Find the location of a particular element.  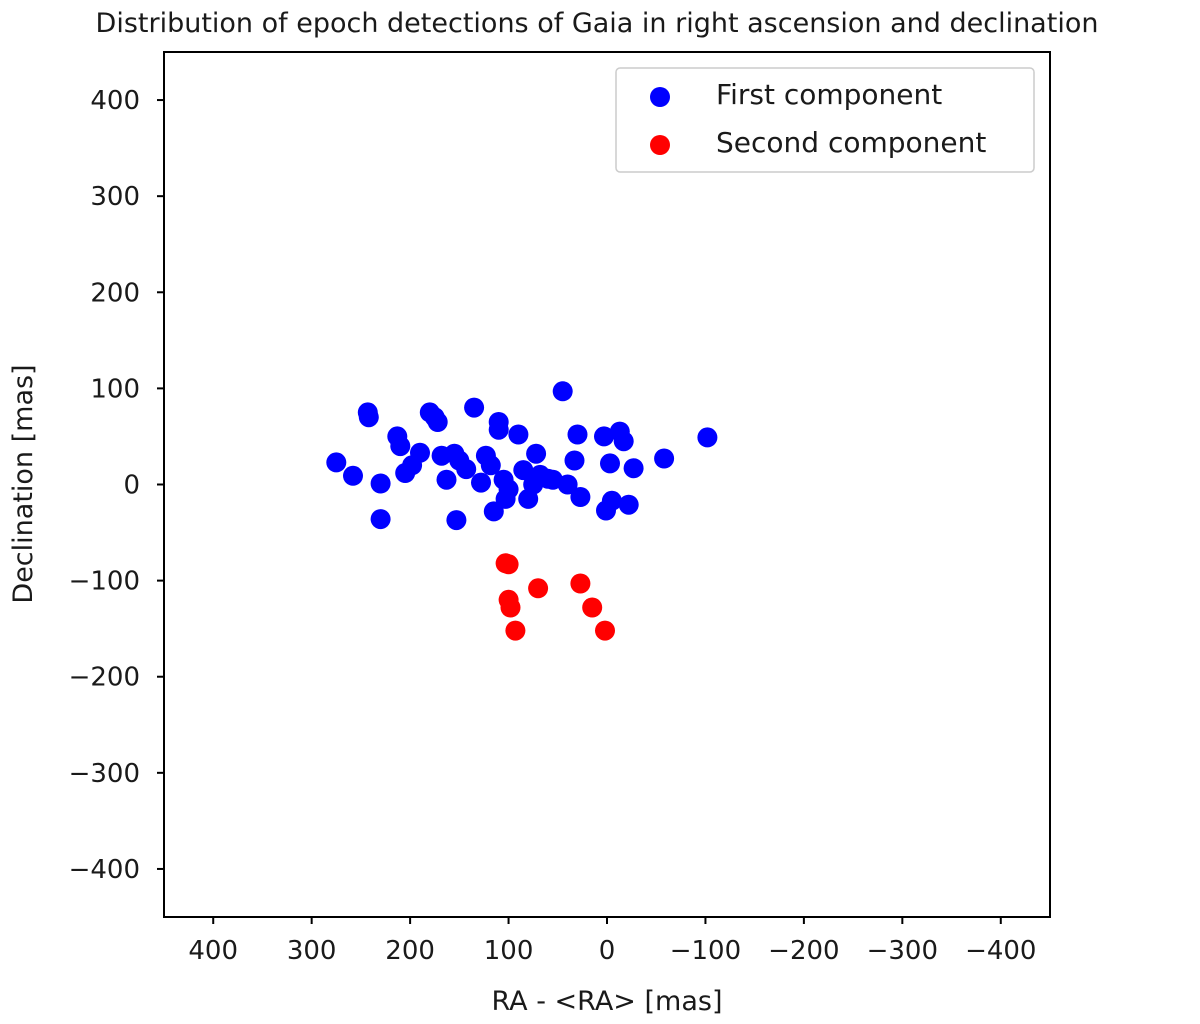

legend-marker-first-component is located at coordinates (660, 97).